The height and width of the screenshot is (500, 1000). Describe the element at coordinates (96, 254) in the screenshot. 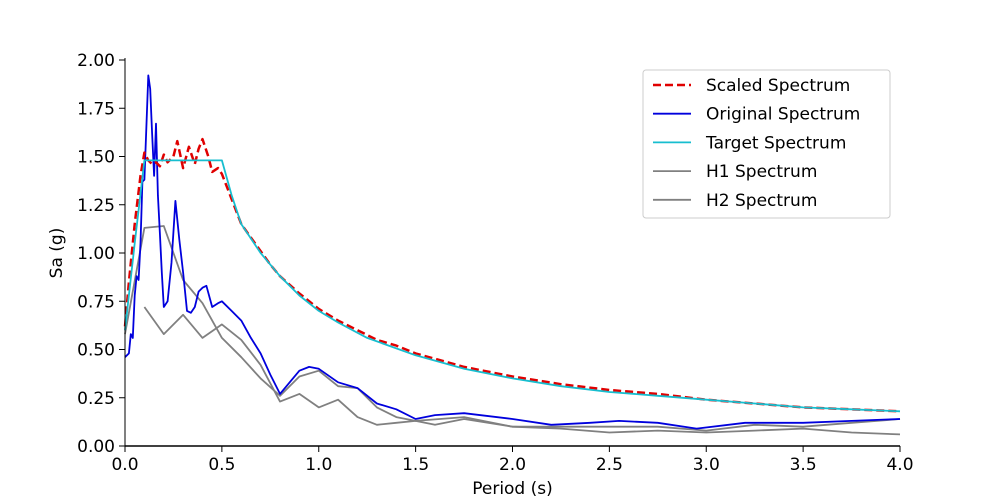

I see `y-tick-label: 1.00` at that location.